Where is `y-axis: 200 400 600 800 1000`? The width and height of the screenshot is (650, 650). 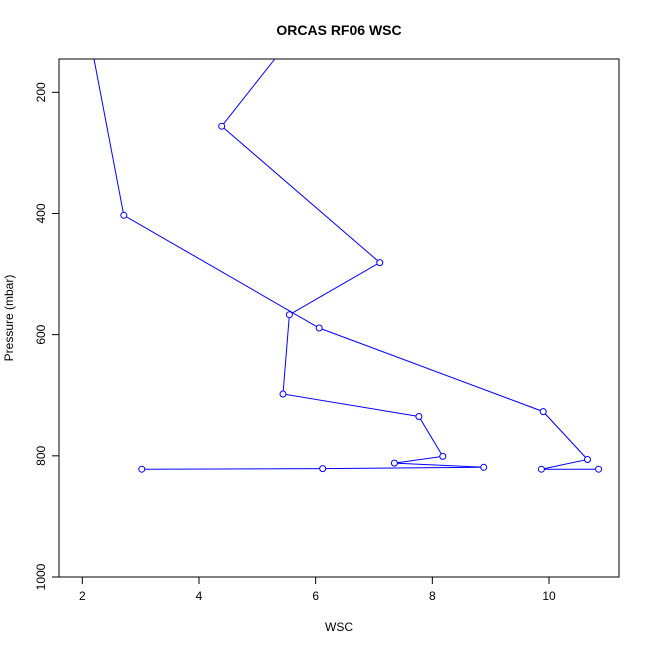
y-axis: 200 400 600 800 1000 is located at coordinates (46, 336).